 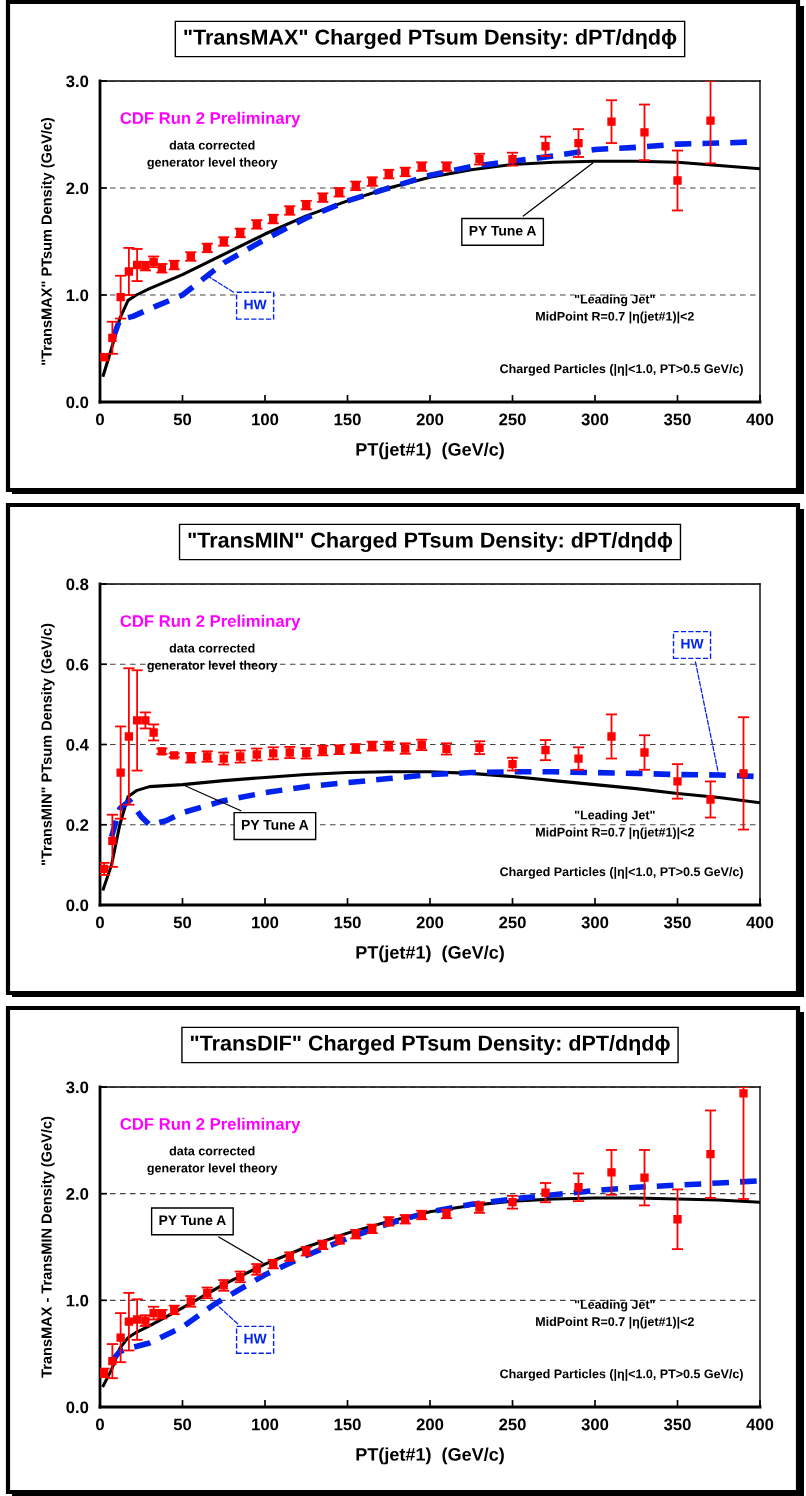 What do you see at coordinates (430, 1045) in the screenshot?
I see `chart-title: "TransDIF" Charged PTsum Density: dPT/dηdϕ` at bounding box center [430, 1045].